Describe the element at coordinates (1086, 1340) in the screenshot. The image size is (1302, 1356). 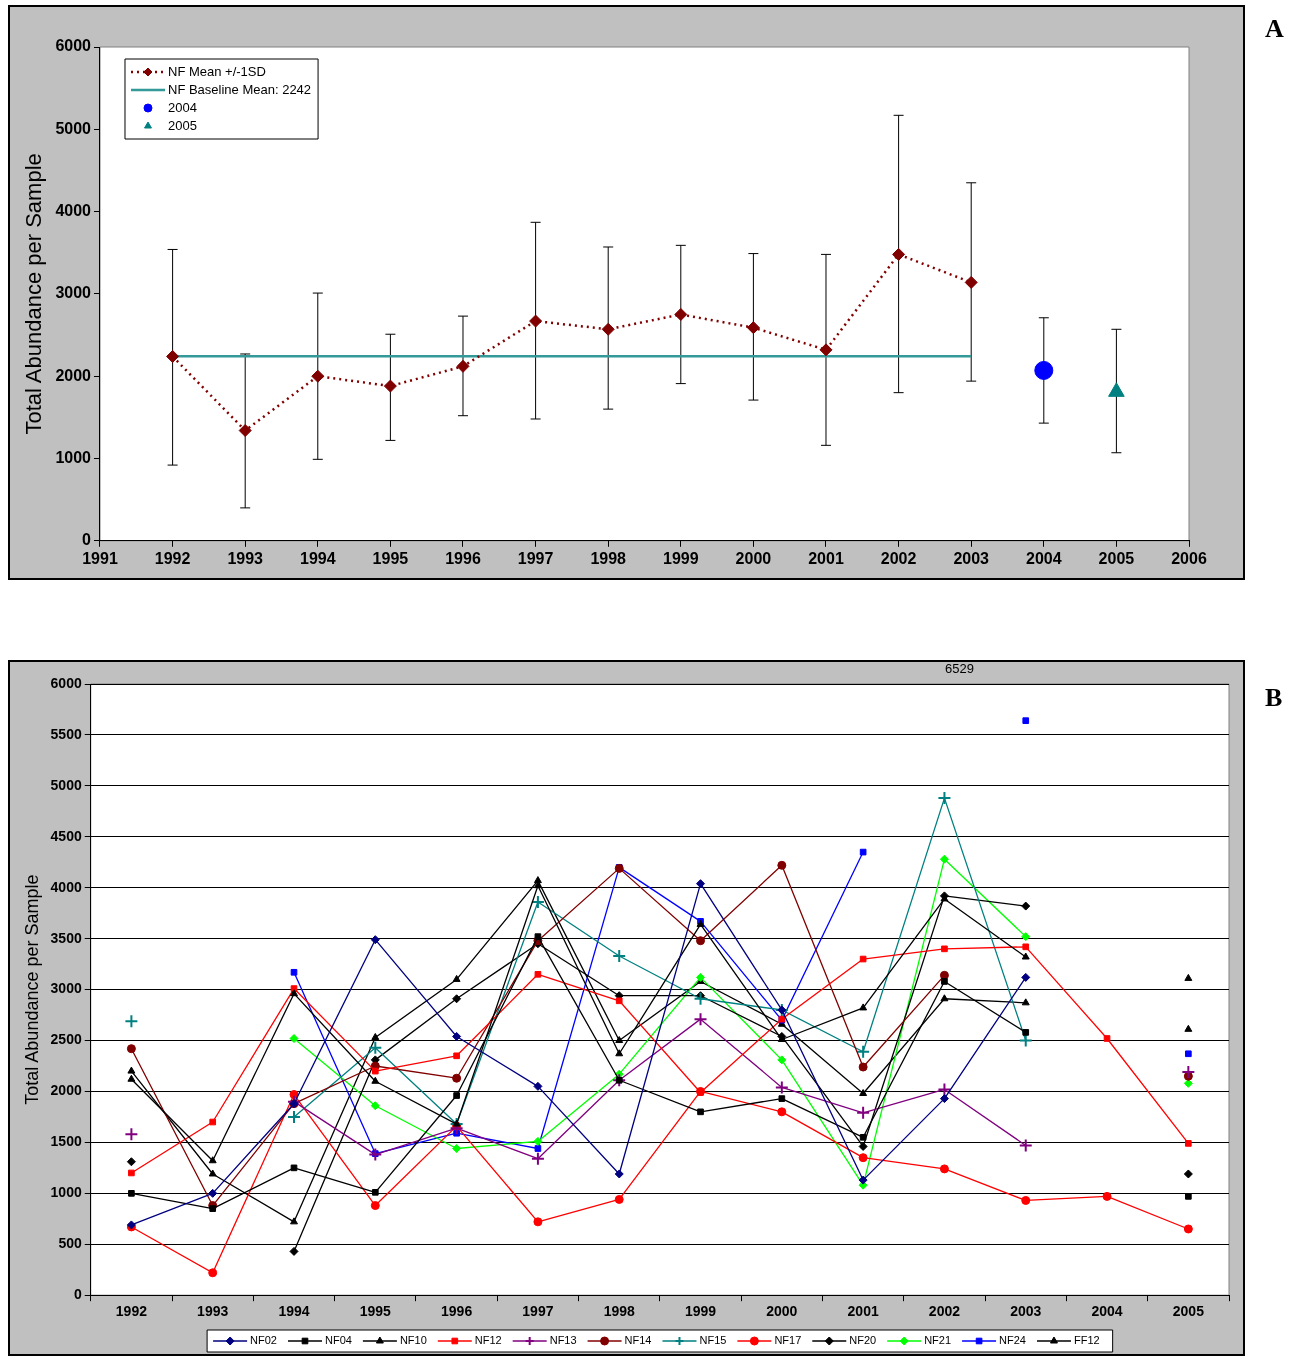
I see `legend-label: FF12` at that location.